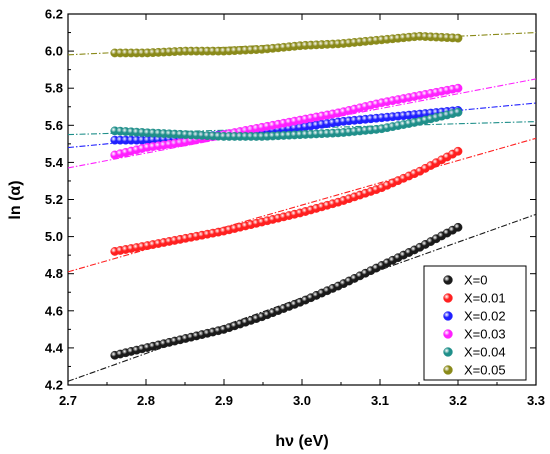 This screenshot has height=454, width=550. What do you see at coordinates (380, 400) in the screenshot?
I see `x-tick-label: 3.1` at bounding box center [380, 400].